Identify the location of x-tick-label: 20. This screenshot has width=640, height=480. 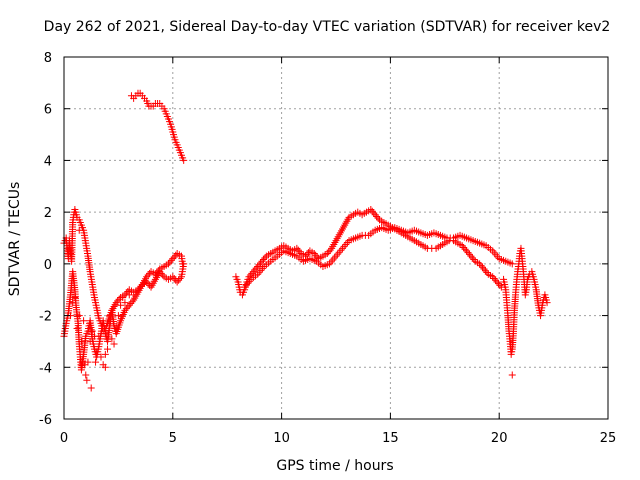
(499, 438).